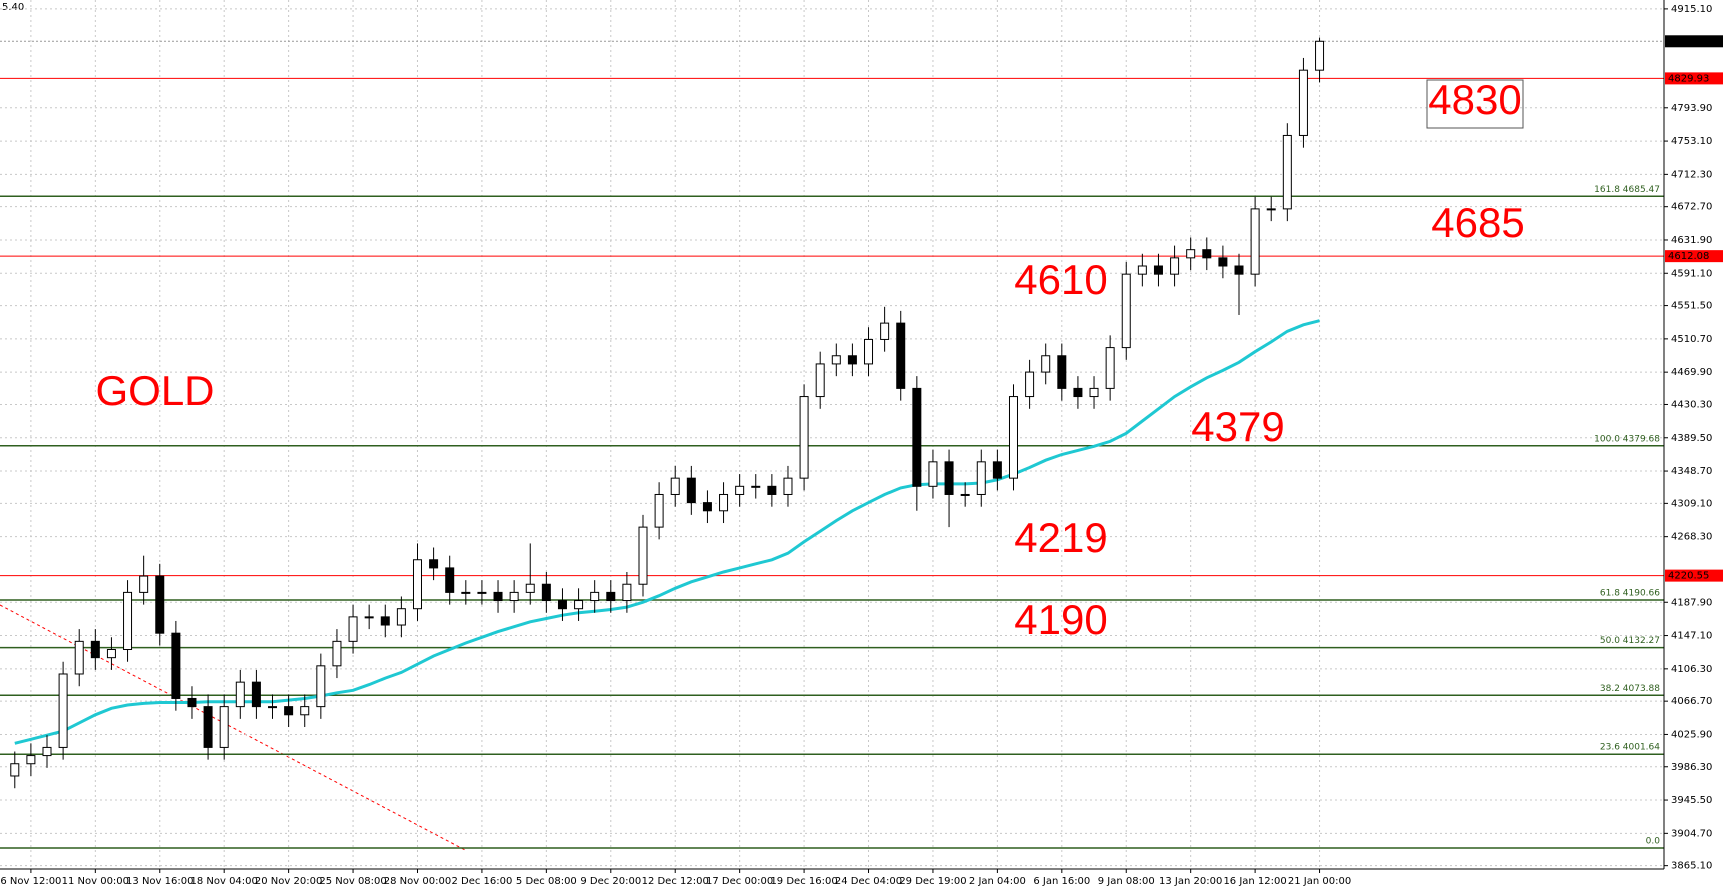 This screenshot has height=889, width=1730. What do you see at coordinates (1688, 41) in the screenshot?
I see `price-tag-label: 4875.40` at bounding box center [1688, 41].